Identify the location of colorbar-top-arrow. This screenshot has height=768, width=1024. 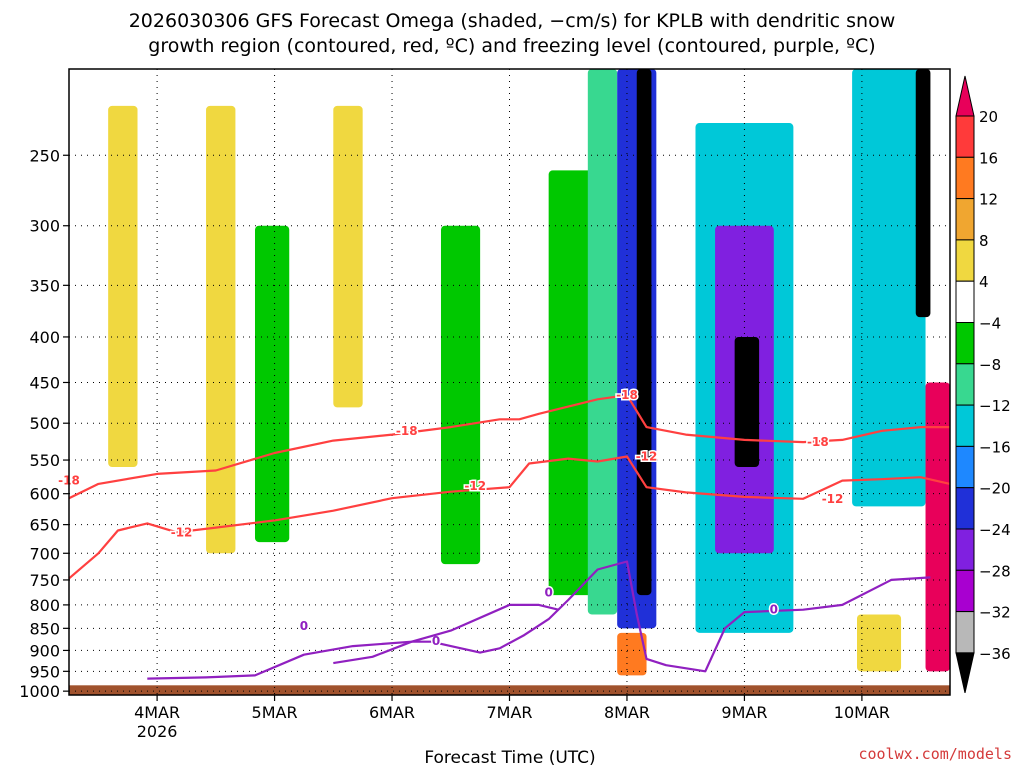
(965, 96).